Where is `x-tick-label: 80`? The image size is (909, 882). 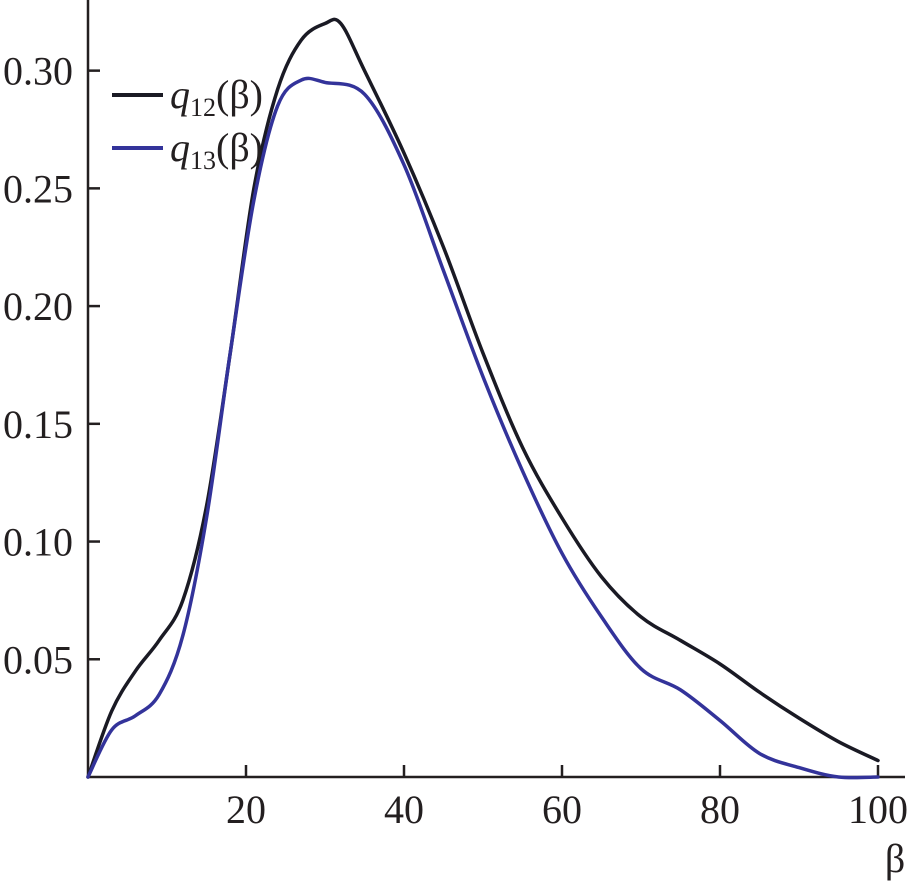
x-tick-label: 80 is located at coordinates (720, 809).